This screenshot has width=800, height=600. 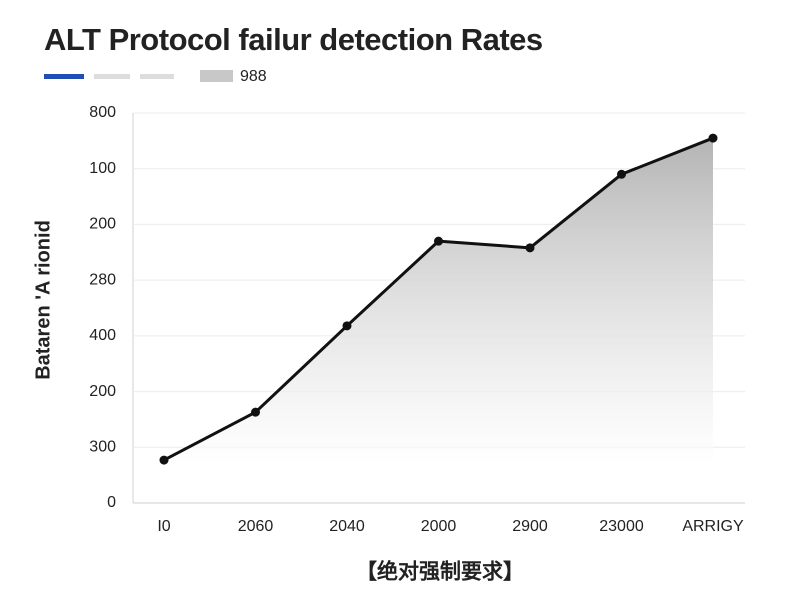 I want to click on y-tick-label: 800, so click(x=102, y=112).